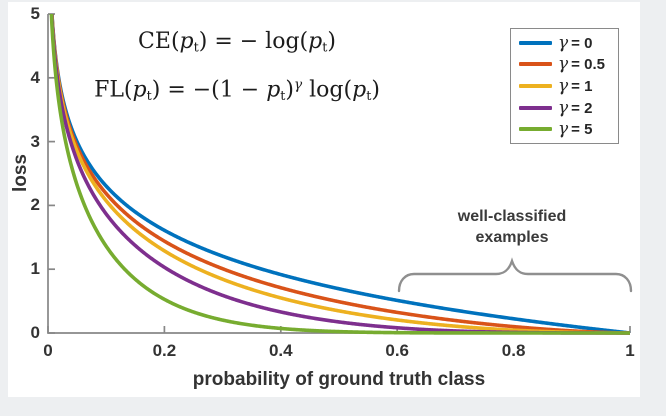 The height and width of the screenshot is (416, 666). I want to click on legend: γ = 0 γ = 0.5 γ = 1 γ = 2 γ = 5, so click(564, 86).